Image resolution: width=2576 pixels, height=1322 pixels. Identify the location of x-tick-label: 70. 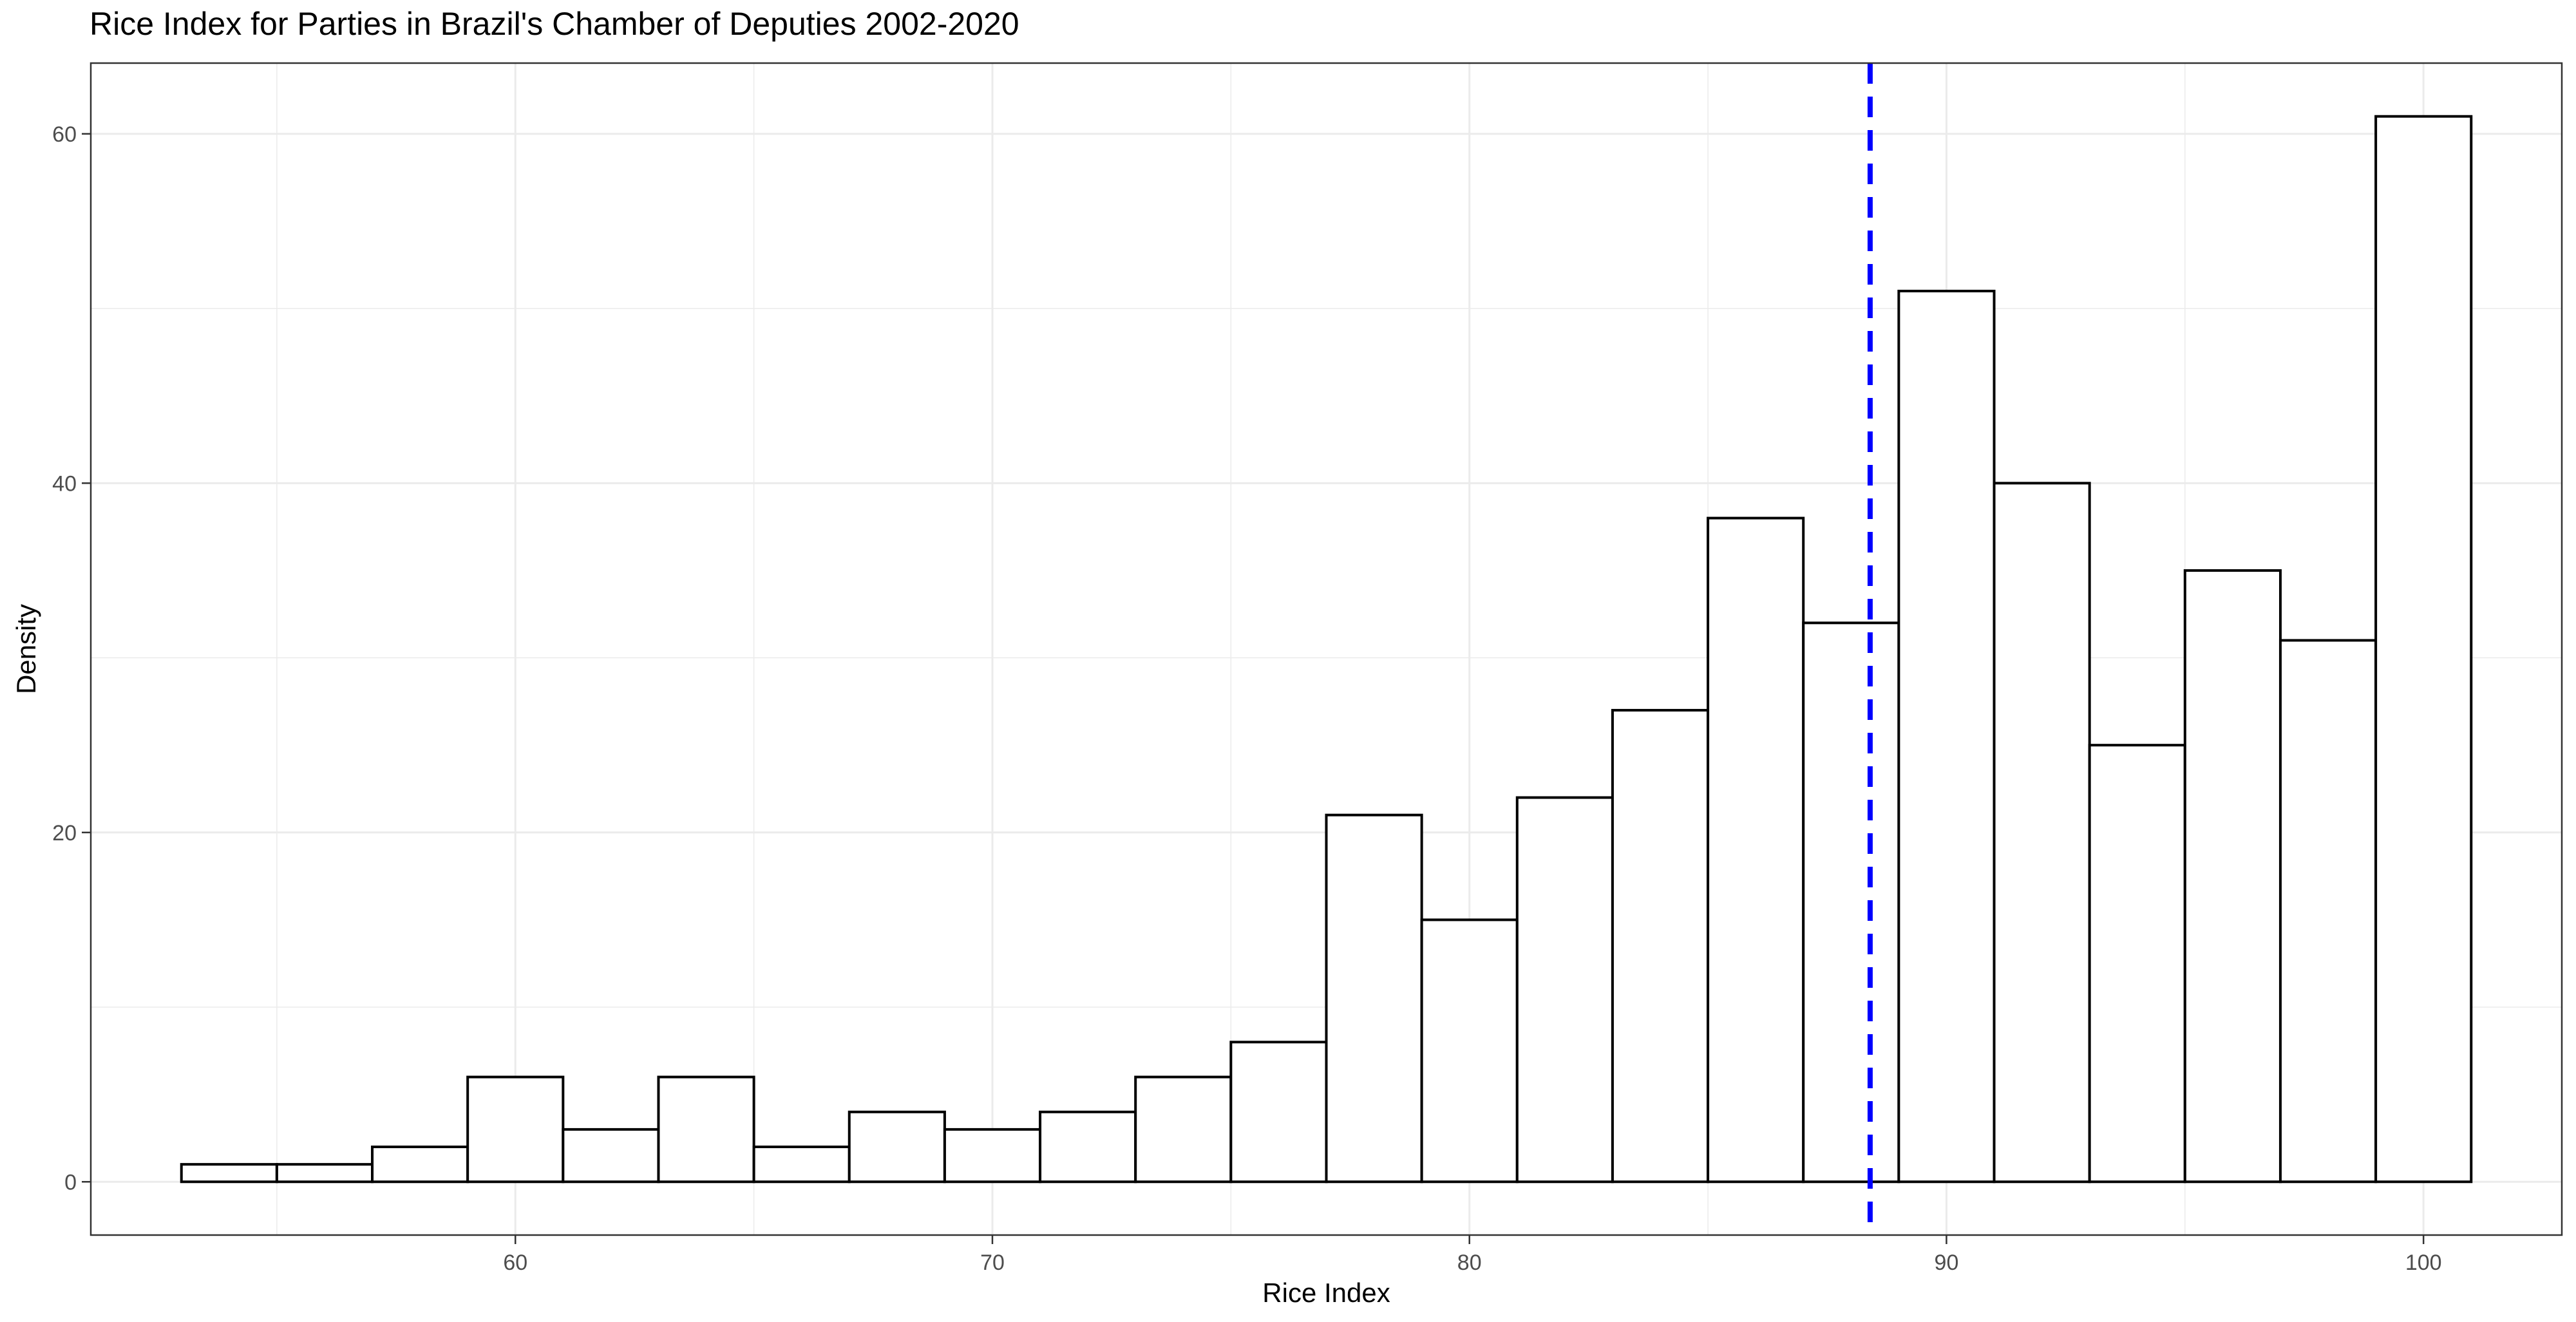
(993, 1263).